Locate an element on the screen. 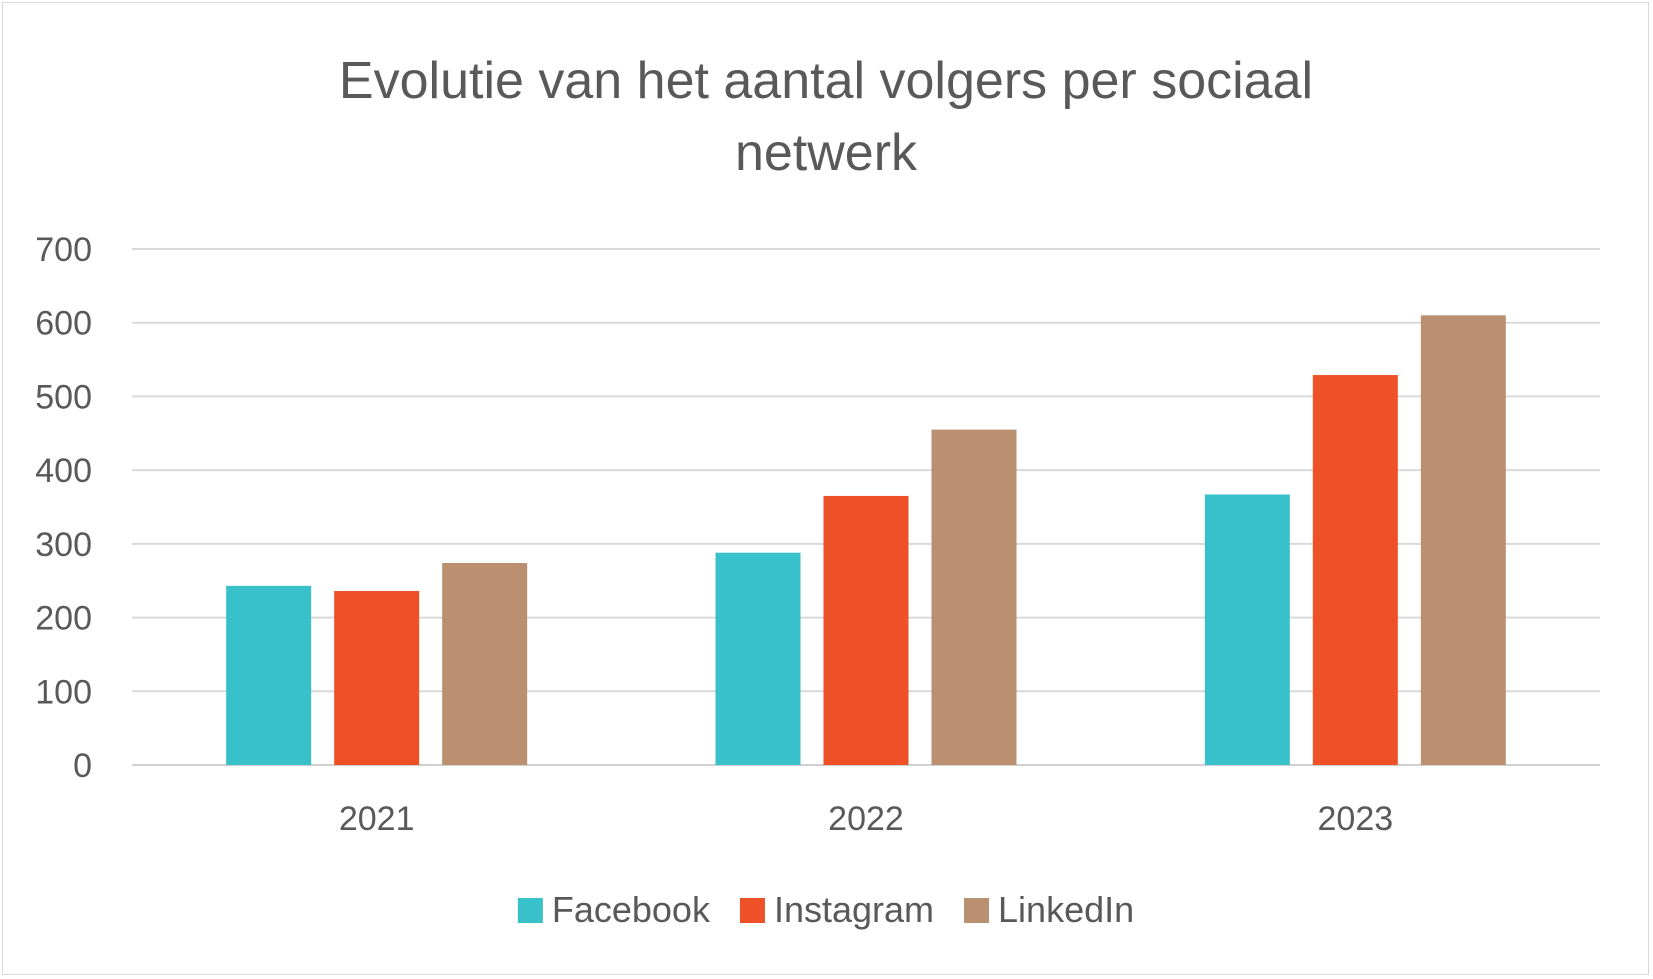 Image resolution: width=1653 pixels, height=979 pixels. y-tick-label: 400 is located at coordinates (63, 471).